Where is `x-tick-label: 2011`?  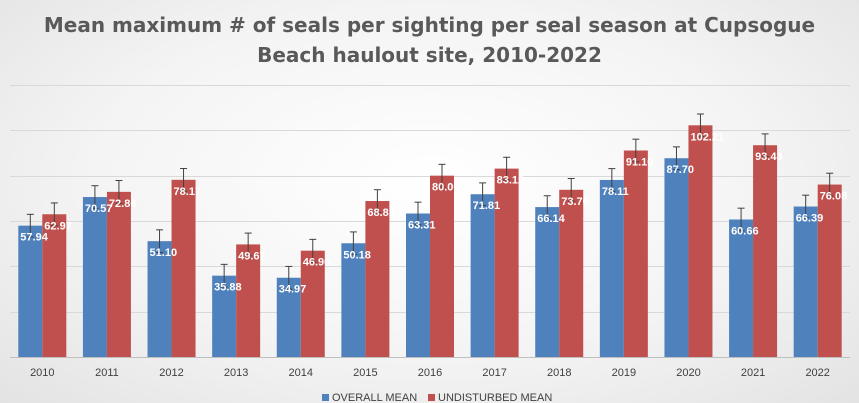
x-tick-label: 2011 is located at coordinates (107, 373).